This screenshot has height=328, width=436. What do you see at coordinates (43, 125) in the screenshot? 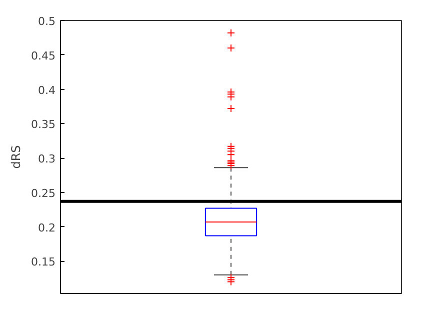
I see `y-tick-label: 0.35` at bounding box center [43, 125].